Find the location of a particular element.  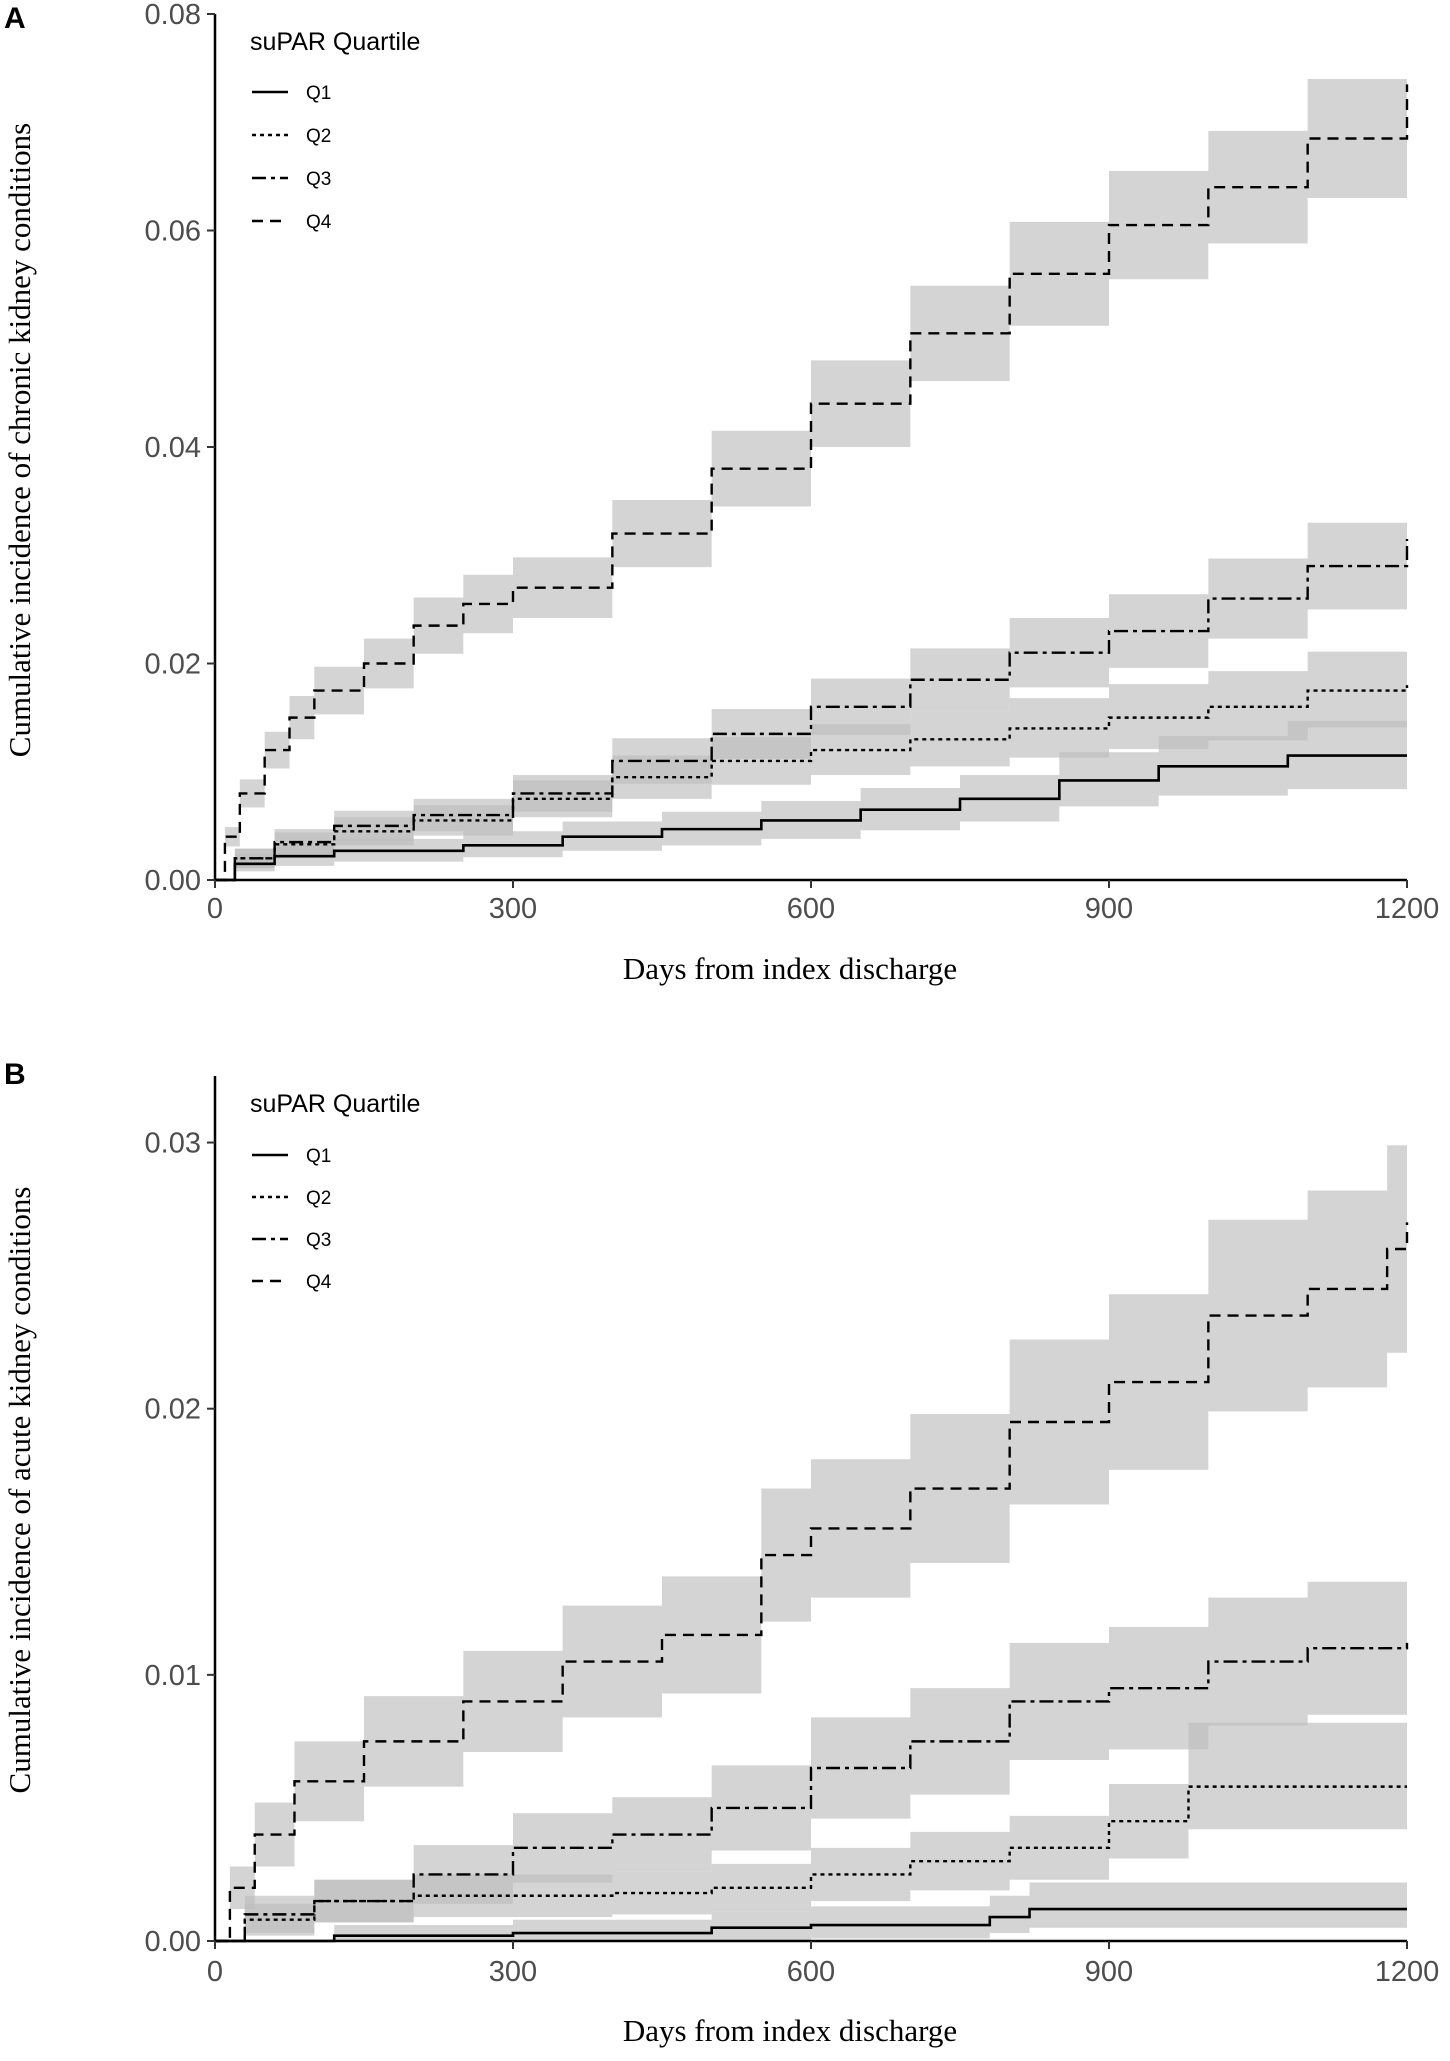

panel-label-b: B is located at coordinates (15, 1074).